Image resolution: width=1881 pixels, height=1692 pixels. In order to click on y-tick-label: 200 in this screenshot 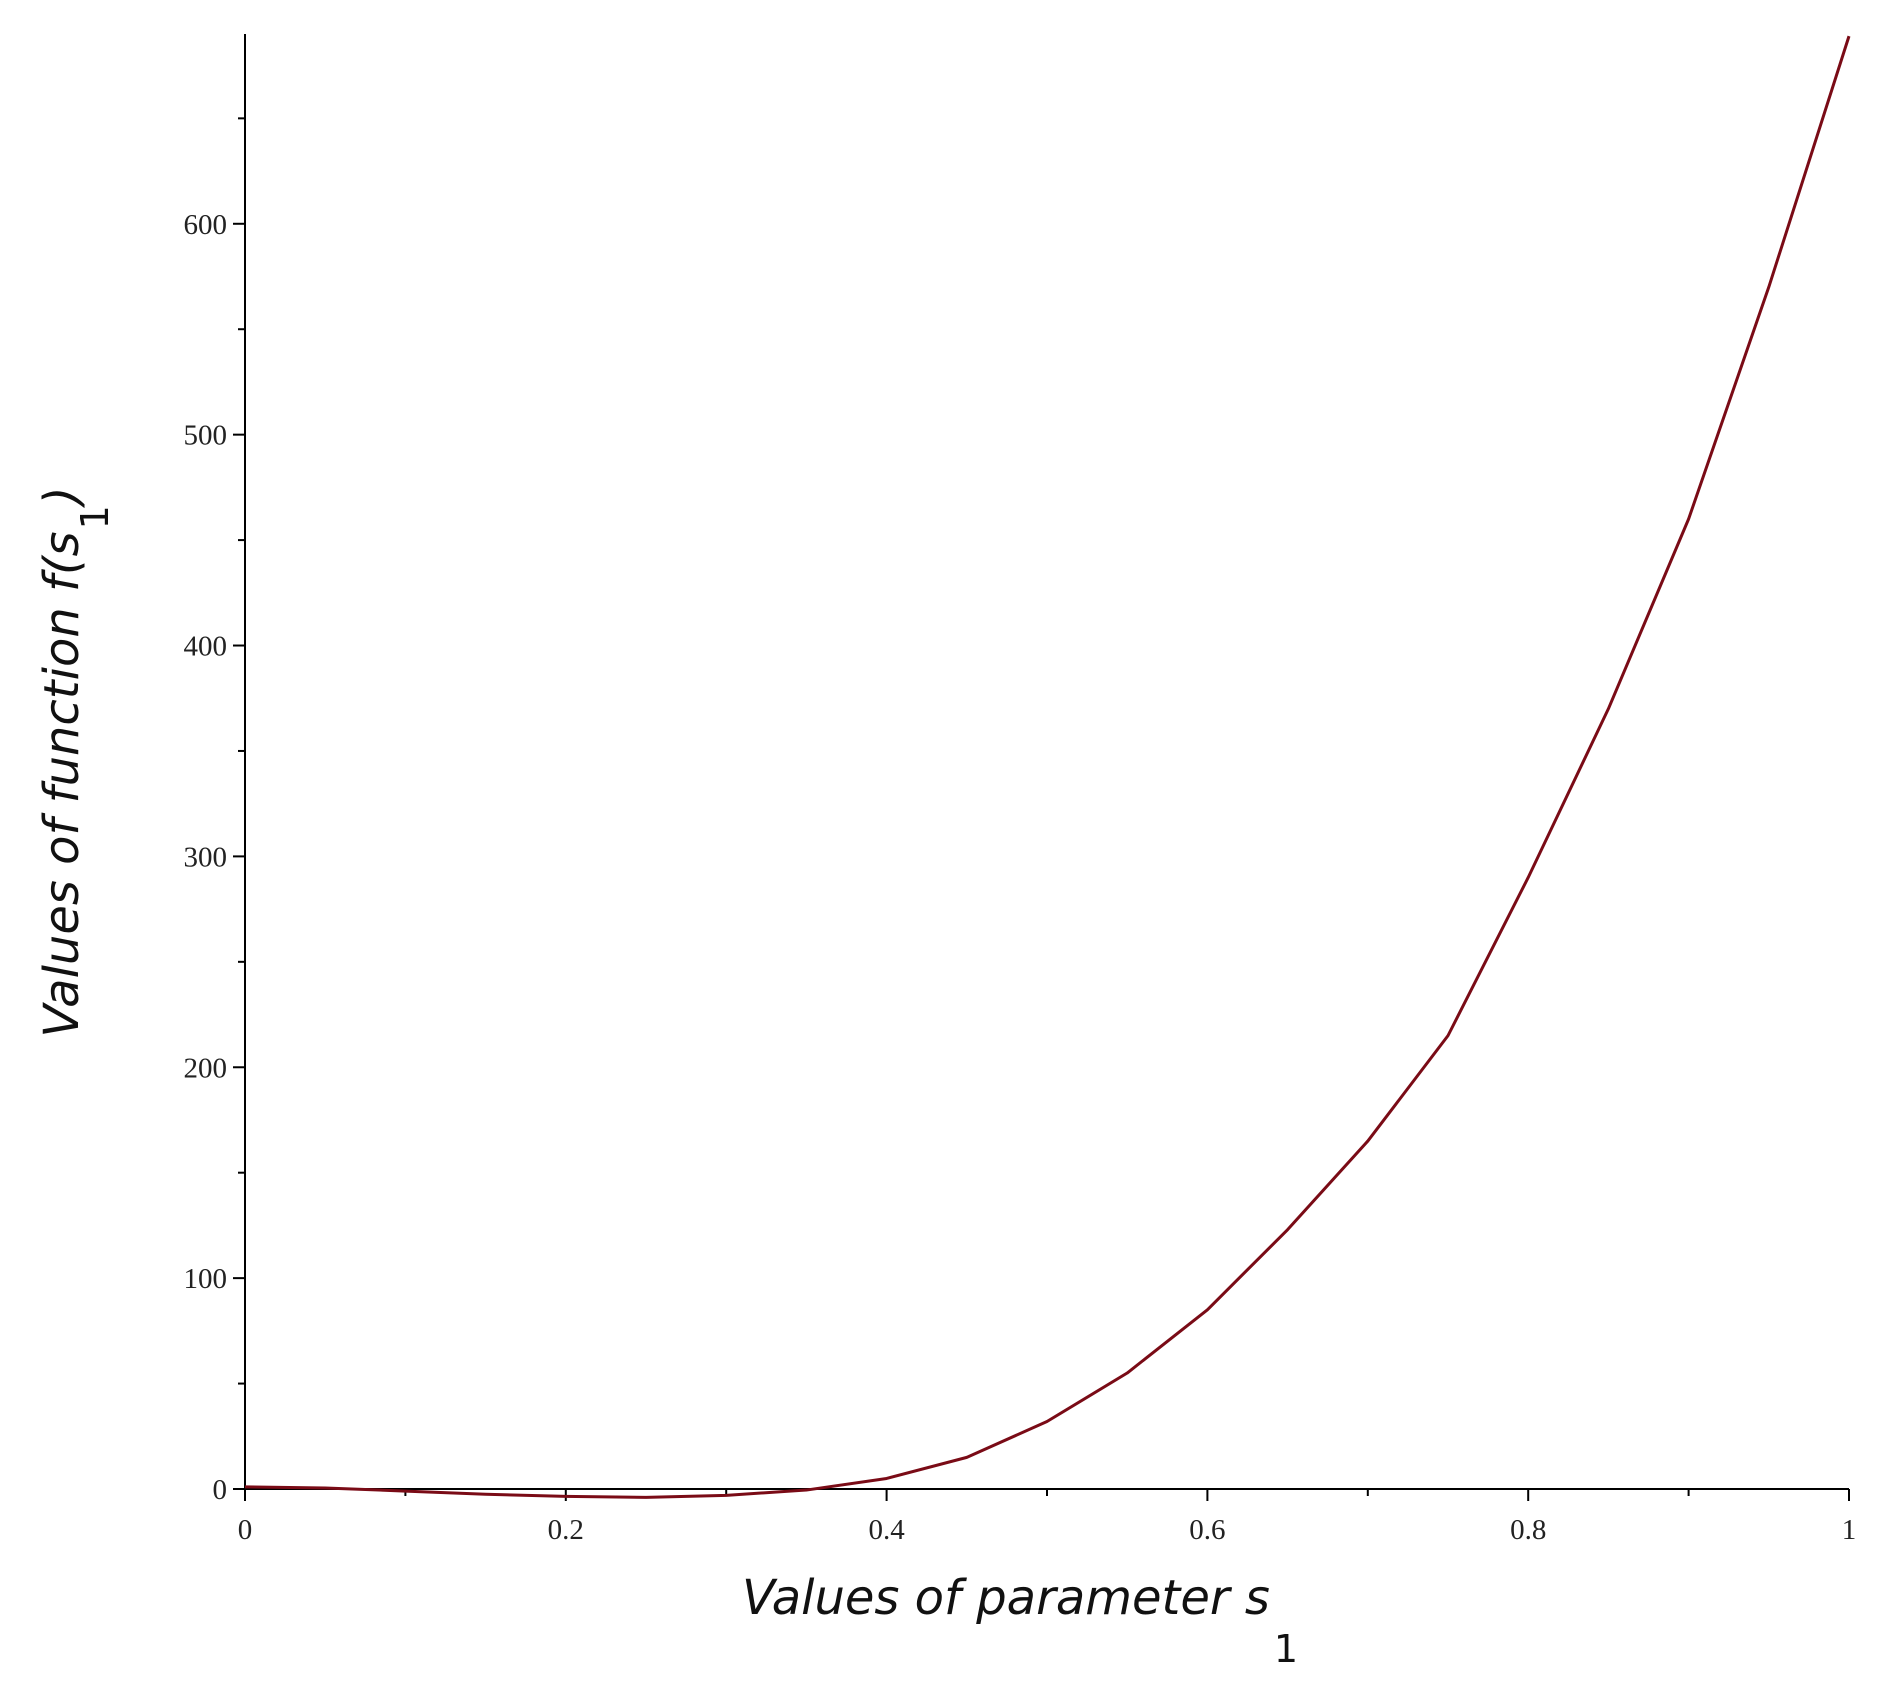, I will do `click(206, 1068)`.